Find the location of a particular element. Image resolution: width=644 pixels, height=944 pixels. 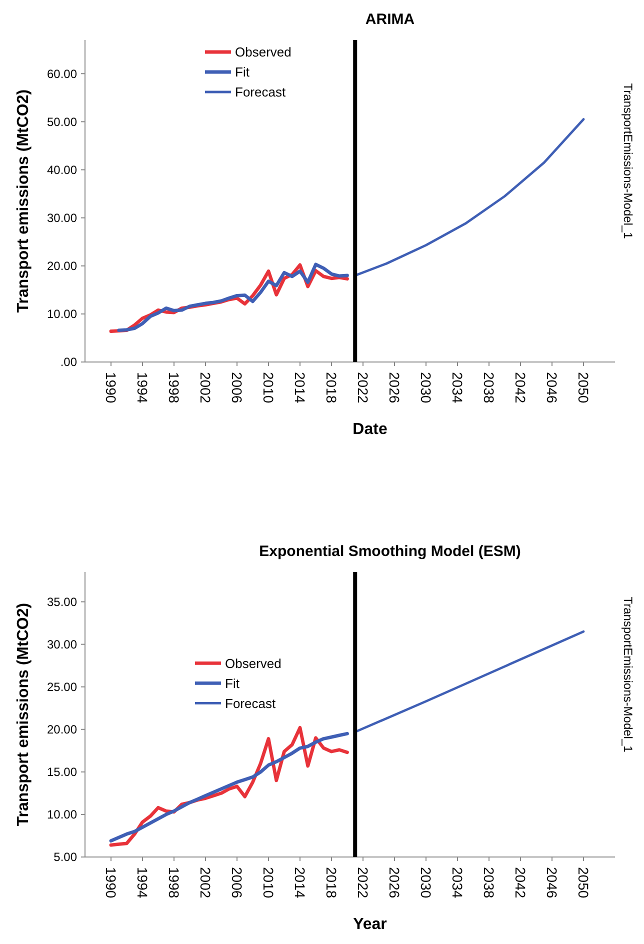

y-tick-label: 60.00 is located at coordinates (62, 73).